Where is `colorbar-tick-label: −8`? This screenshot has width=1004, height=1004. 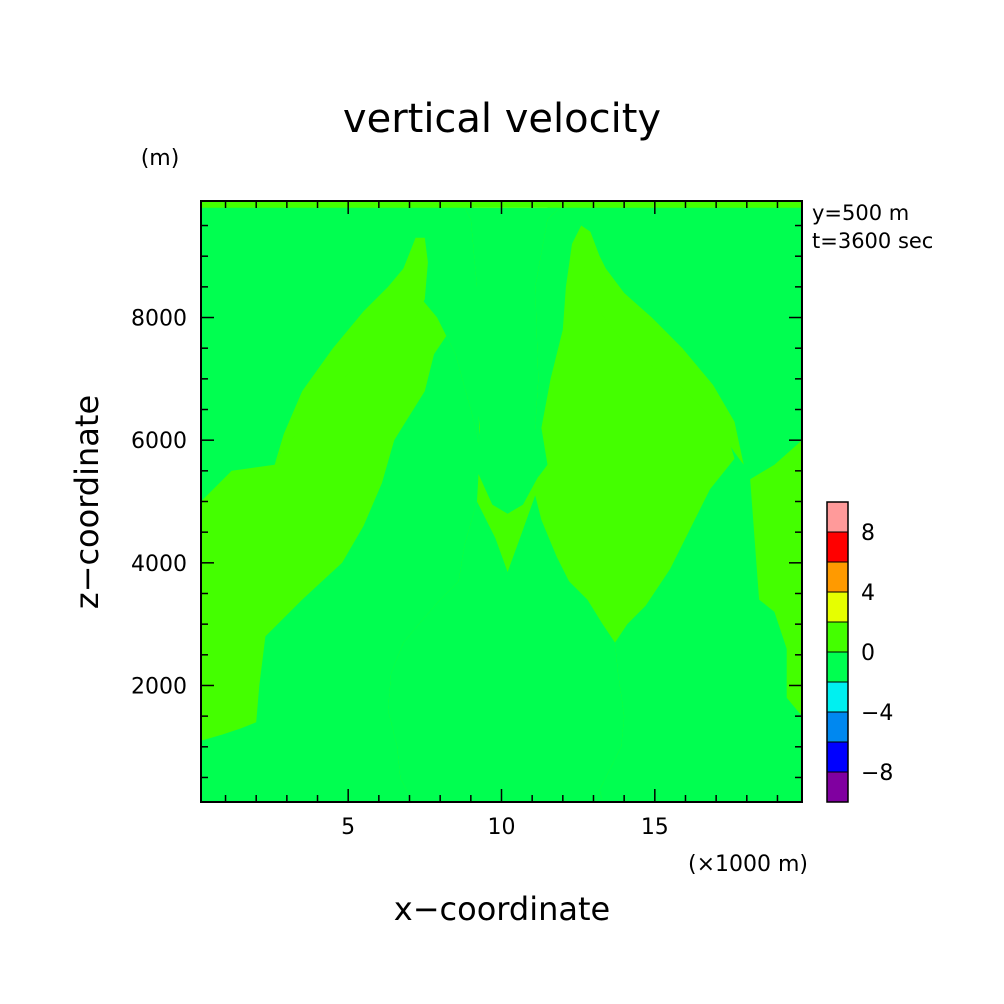 colorbar-tick-label: −8 is located at coordinates (877, 773).